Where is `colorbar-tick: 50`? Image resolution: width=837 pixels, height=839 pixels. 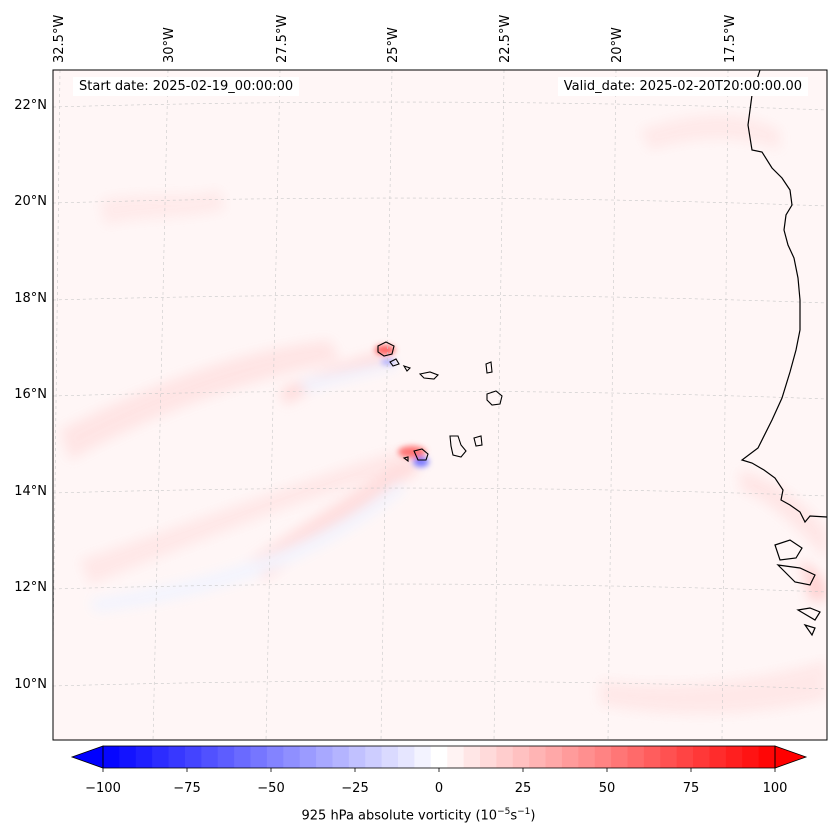 colorbar-tick: 50 is located at coordinates (607, 788).